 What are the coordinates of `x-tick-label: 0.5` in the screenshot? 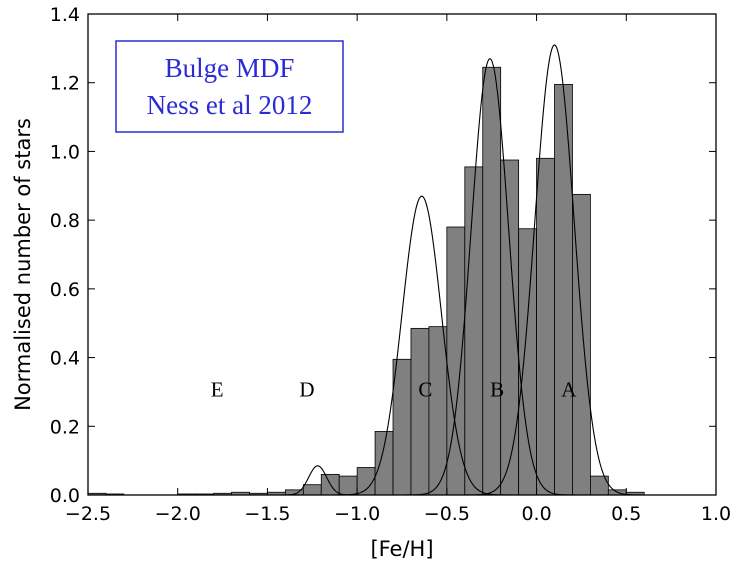 It's located at (626, 514).